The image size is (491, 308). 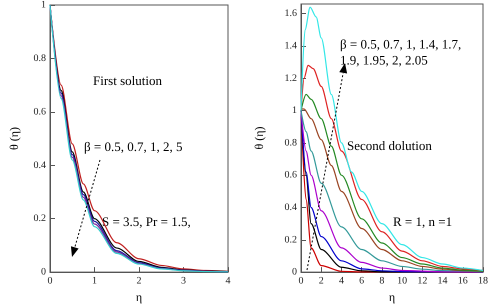 What do you see at coordinates (381, 281) in the screenshot?
I see `x-tick-label: 8` at bounding box center [381, 281].